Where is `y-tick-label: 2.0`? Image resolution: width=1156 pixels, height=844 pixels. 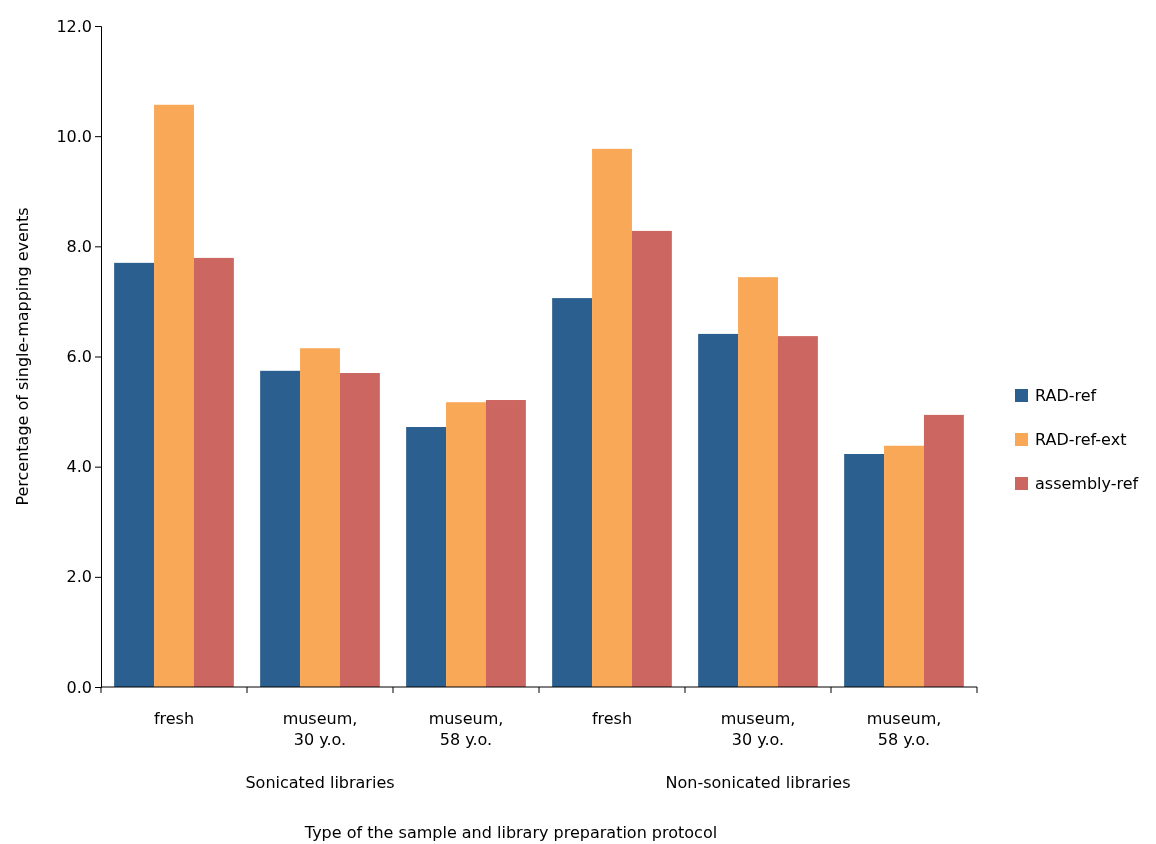 y-tick-label: 2.0 is located at coordinates (79, 577).